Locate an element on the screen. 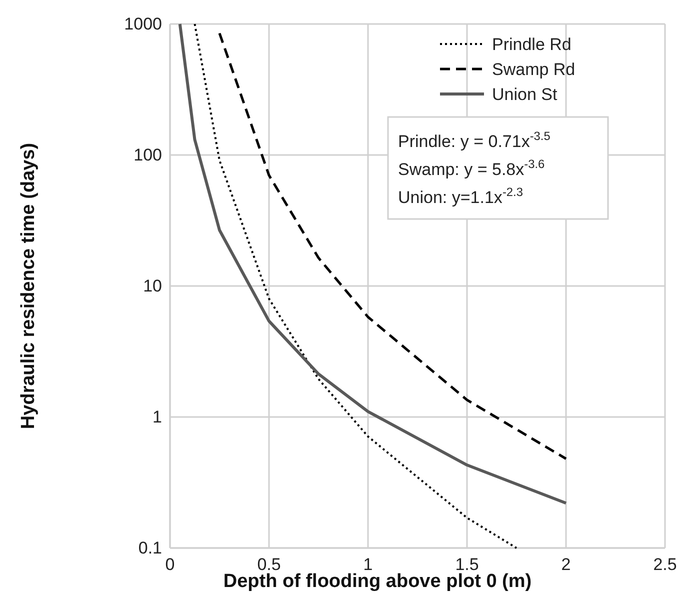  annotation: Prindle: y = 0.71x$^{-3.5}$ is located at coordinates (474, 140).